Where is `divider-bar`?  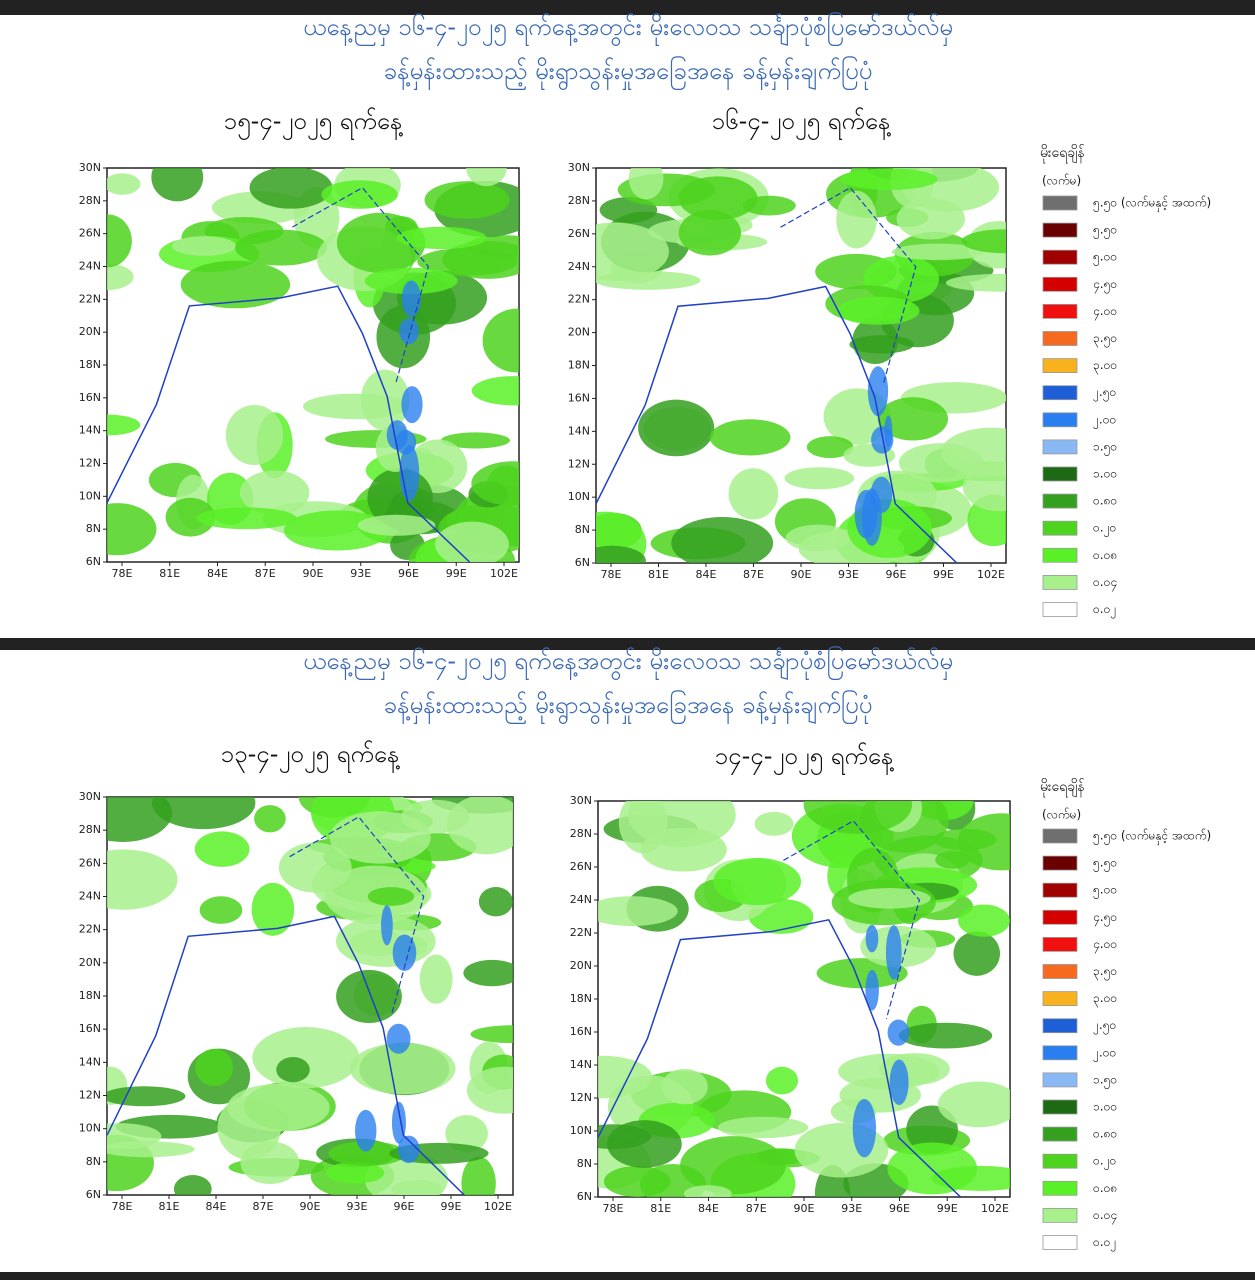
divider-bar is located at coordinates (627, 644).